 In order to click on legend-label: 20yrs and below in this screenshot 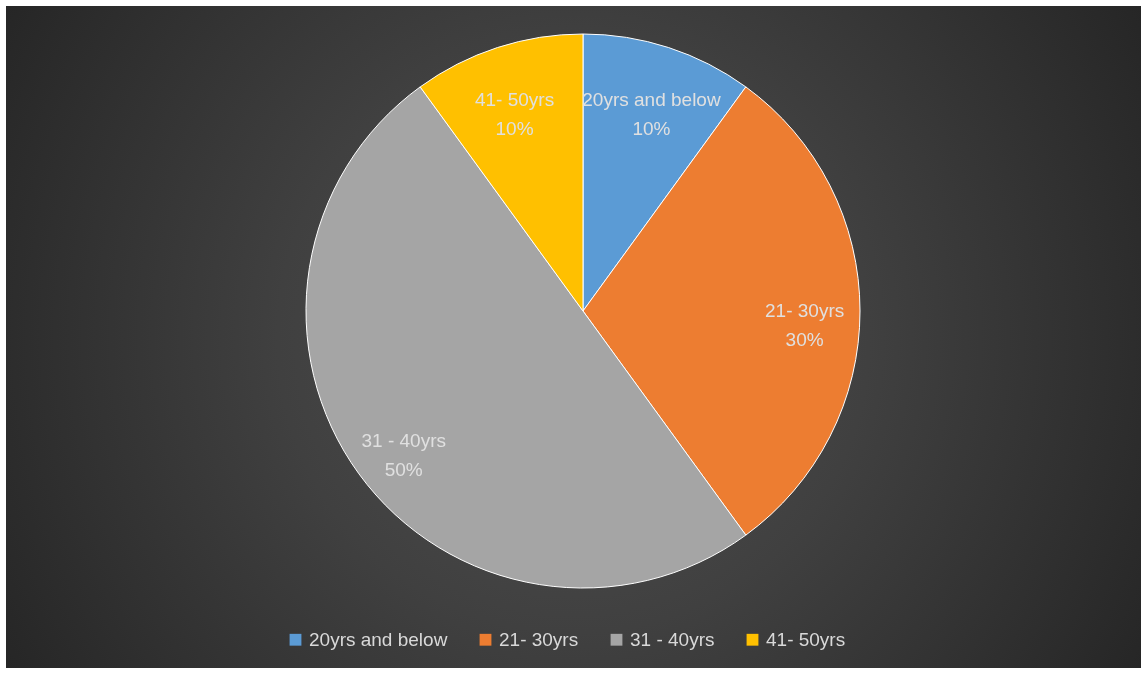, I will do `click(378, 639)`.